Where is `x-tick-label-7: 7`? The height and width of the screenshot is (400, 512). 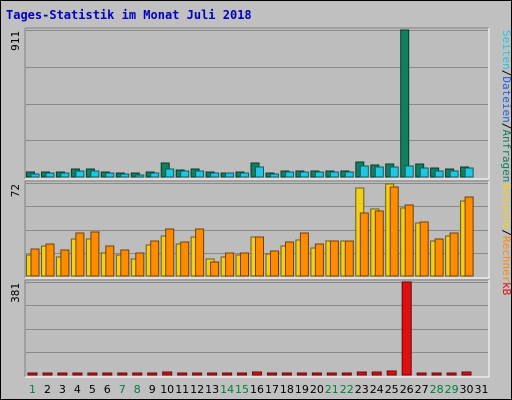
x-tick-label-7: 7 is located at coordinates (122, 389).